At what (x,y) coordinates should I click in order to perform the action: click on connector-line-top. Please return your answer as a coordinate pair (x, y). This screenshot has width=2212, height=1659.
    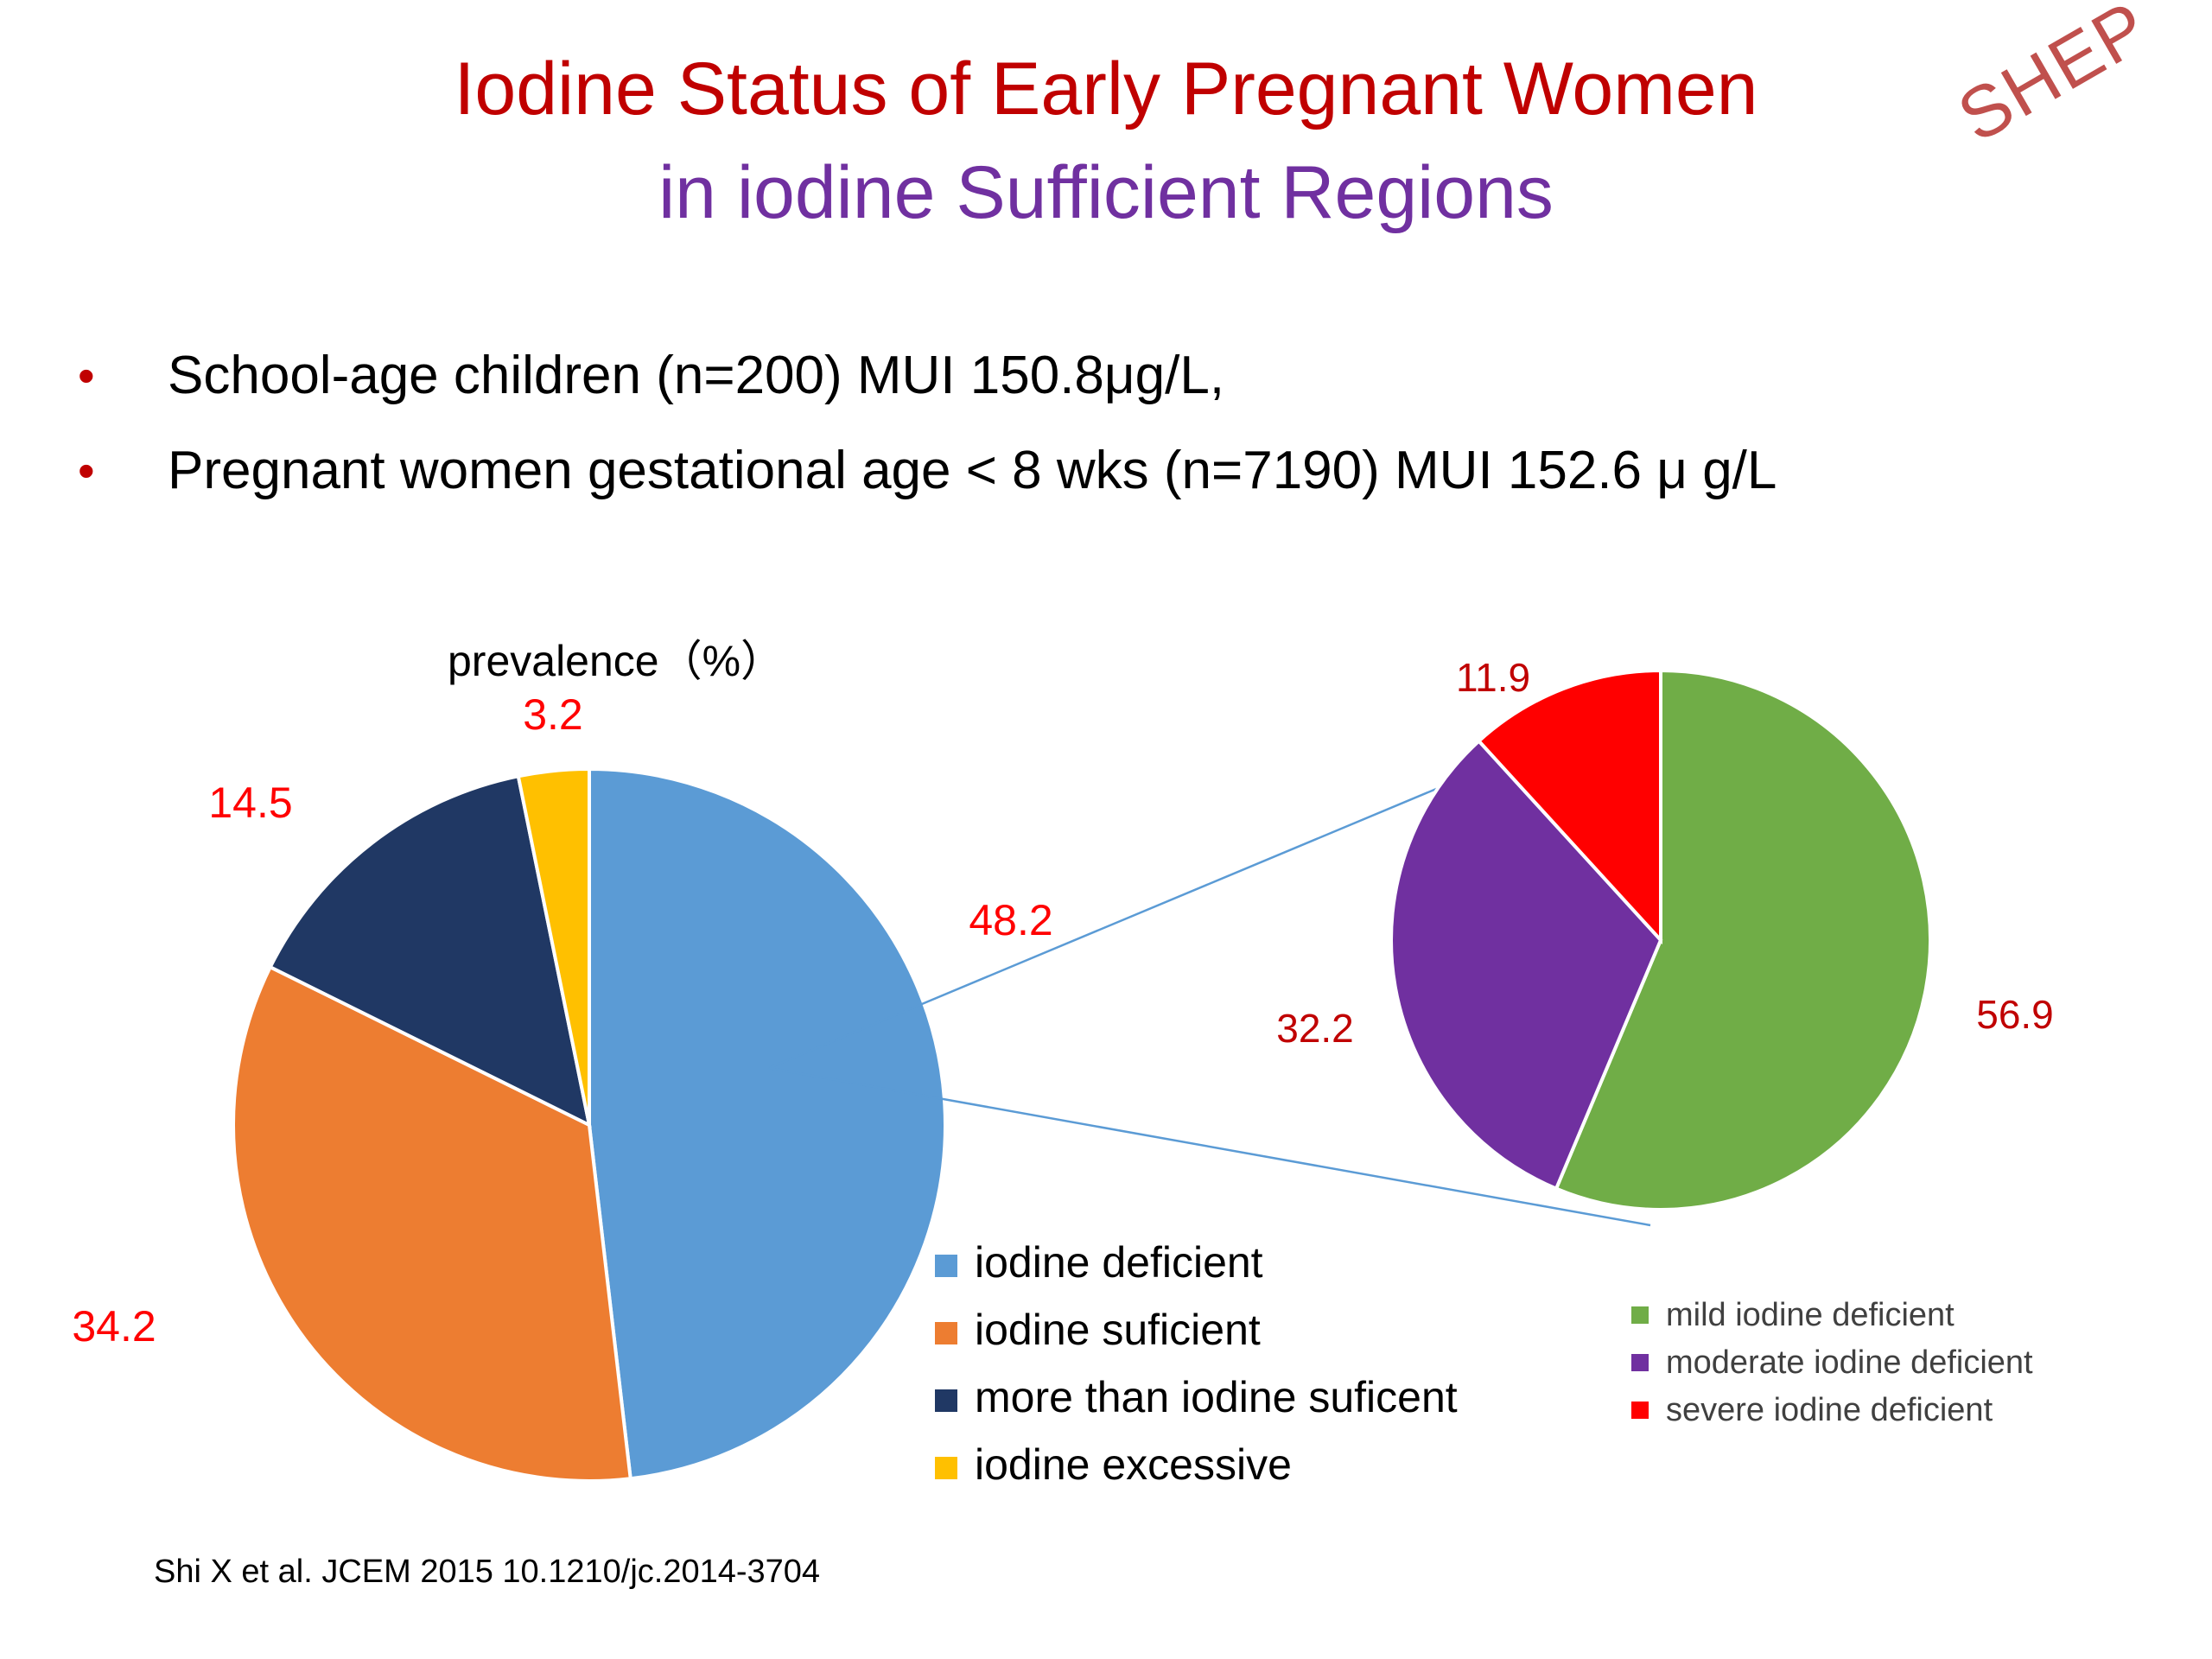
    Looking at the image, I should click on (1147, 910).